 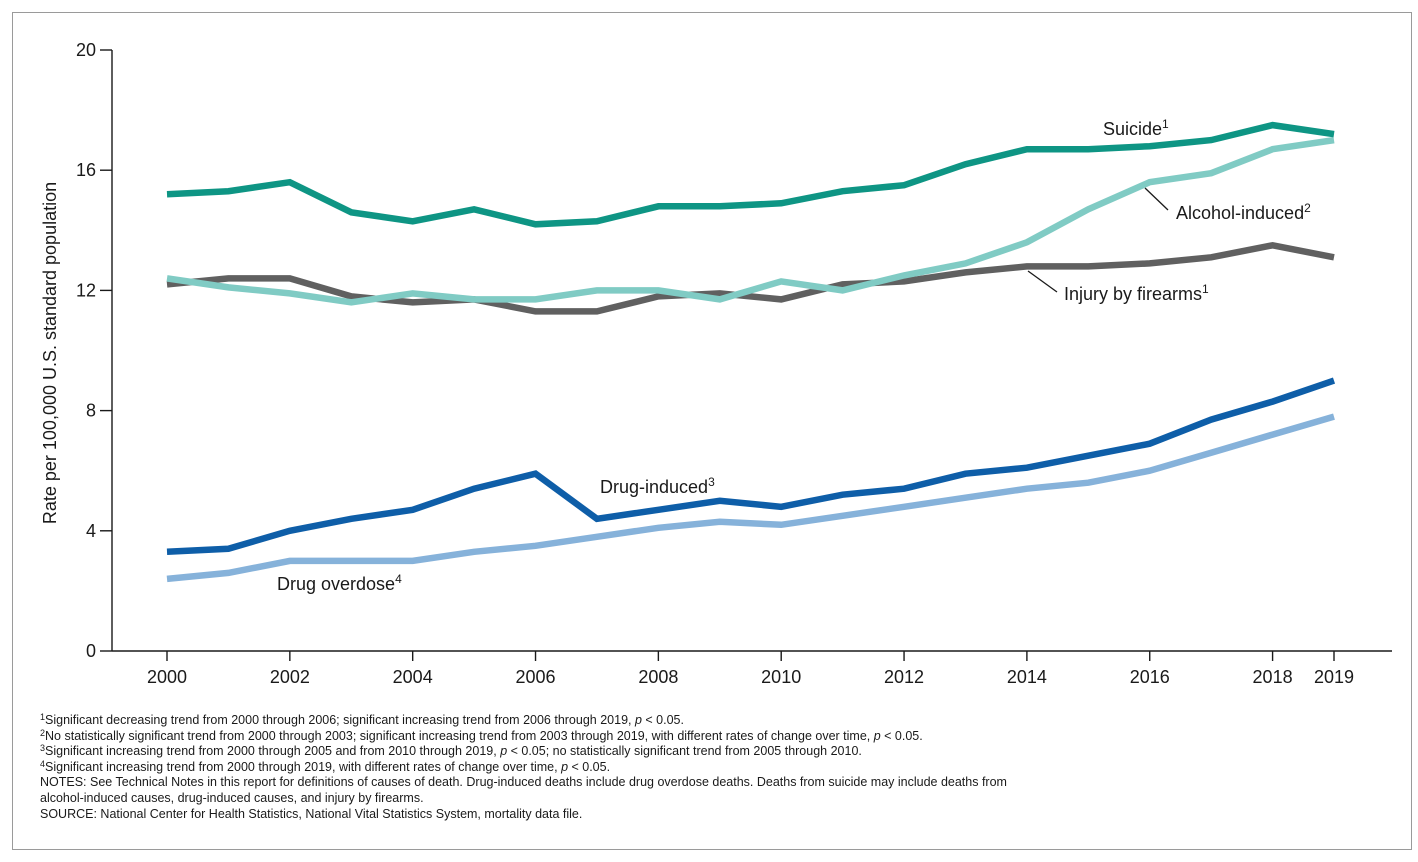 I want to click on series-label-alcohol-induced: Alcohol-induced2, so click(x=1243, y=212).